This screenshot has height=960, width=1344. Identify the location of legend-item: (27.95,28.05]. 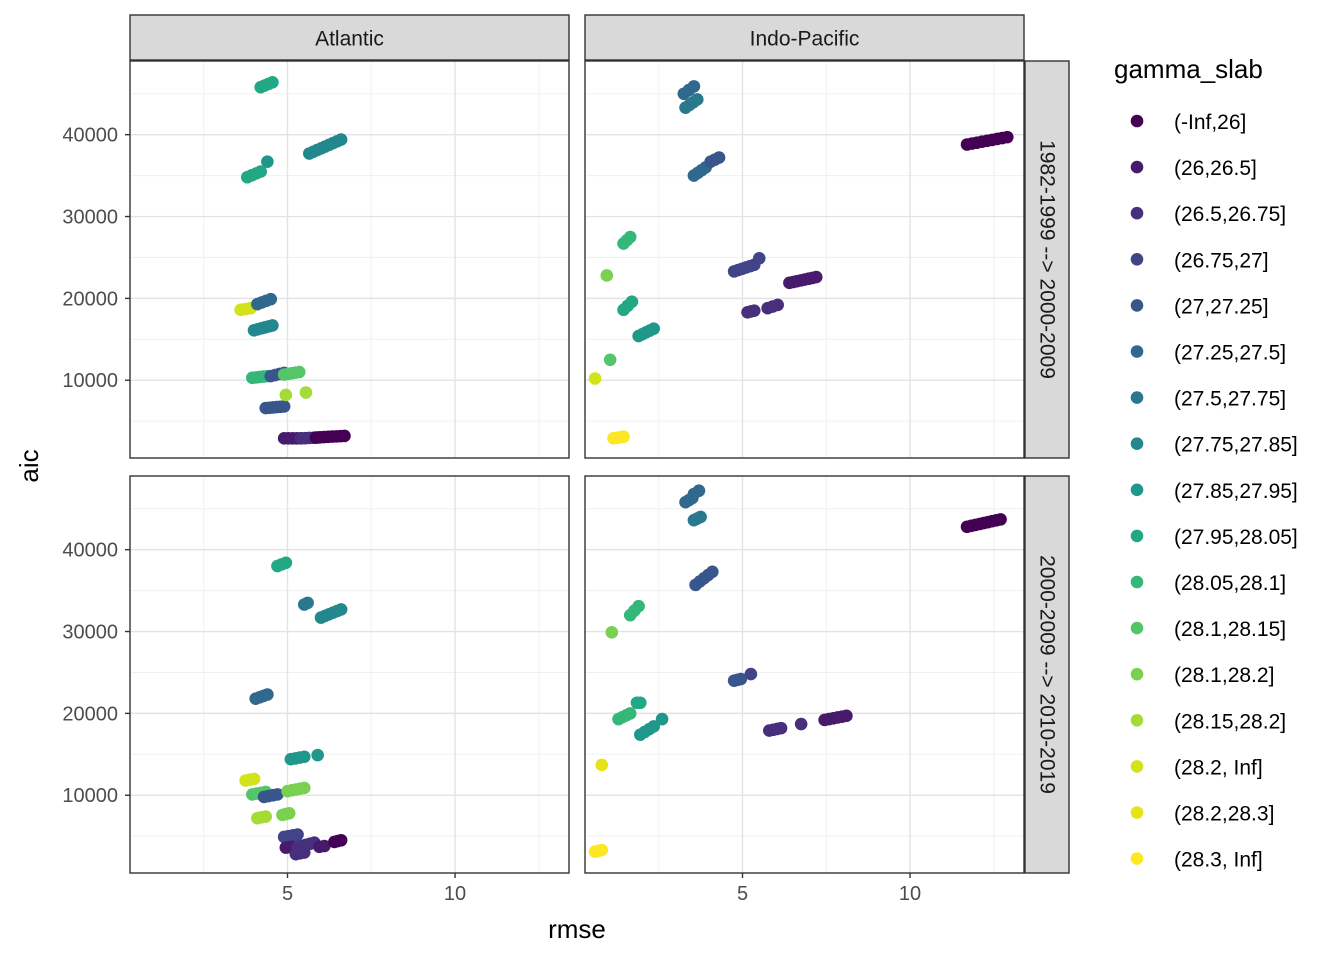
(1214, 537).